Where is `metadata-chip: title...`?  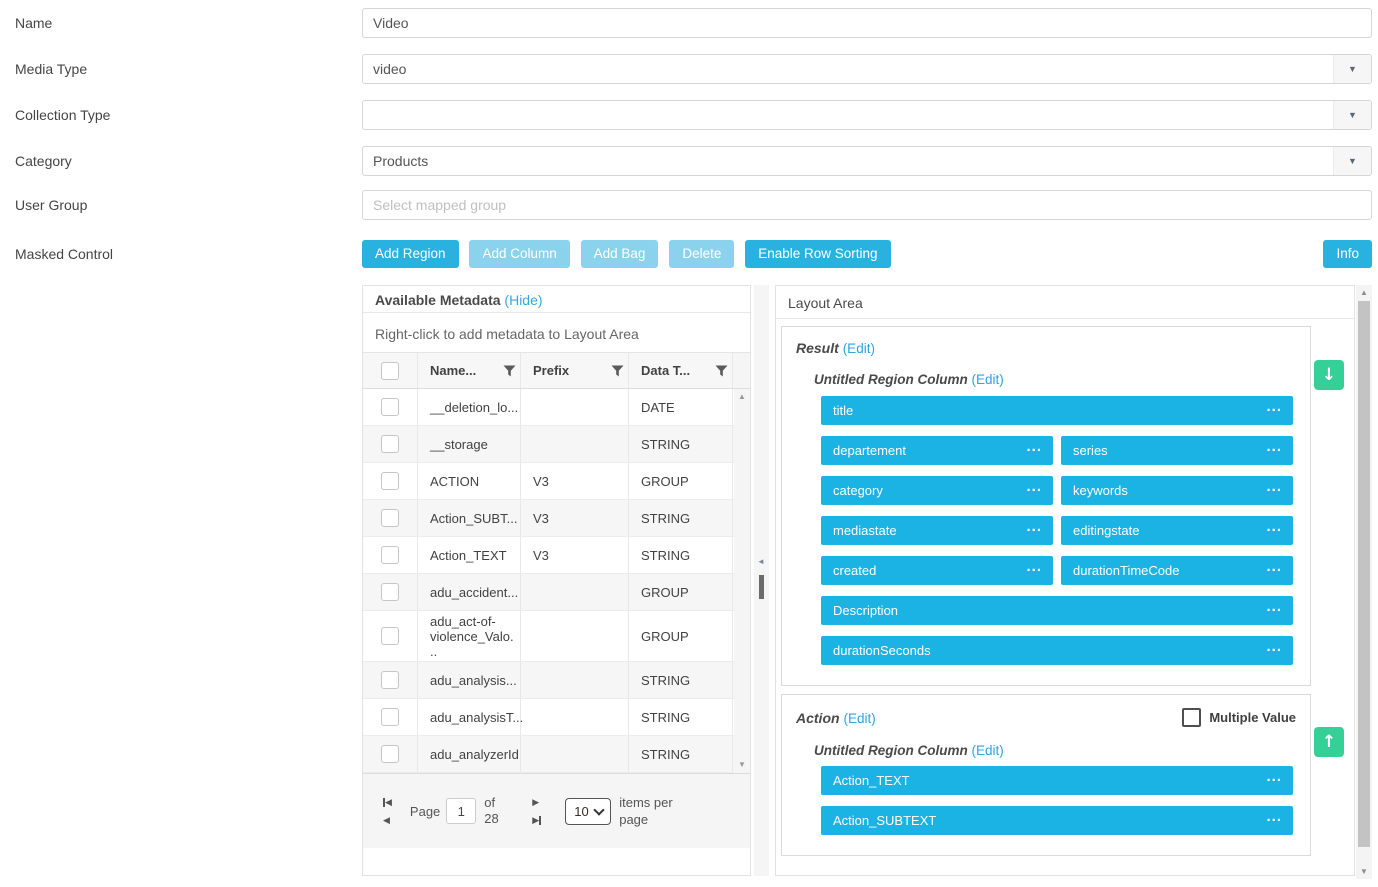
metadata-chip: title... is located at coordinates (1057, 410).